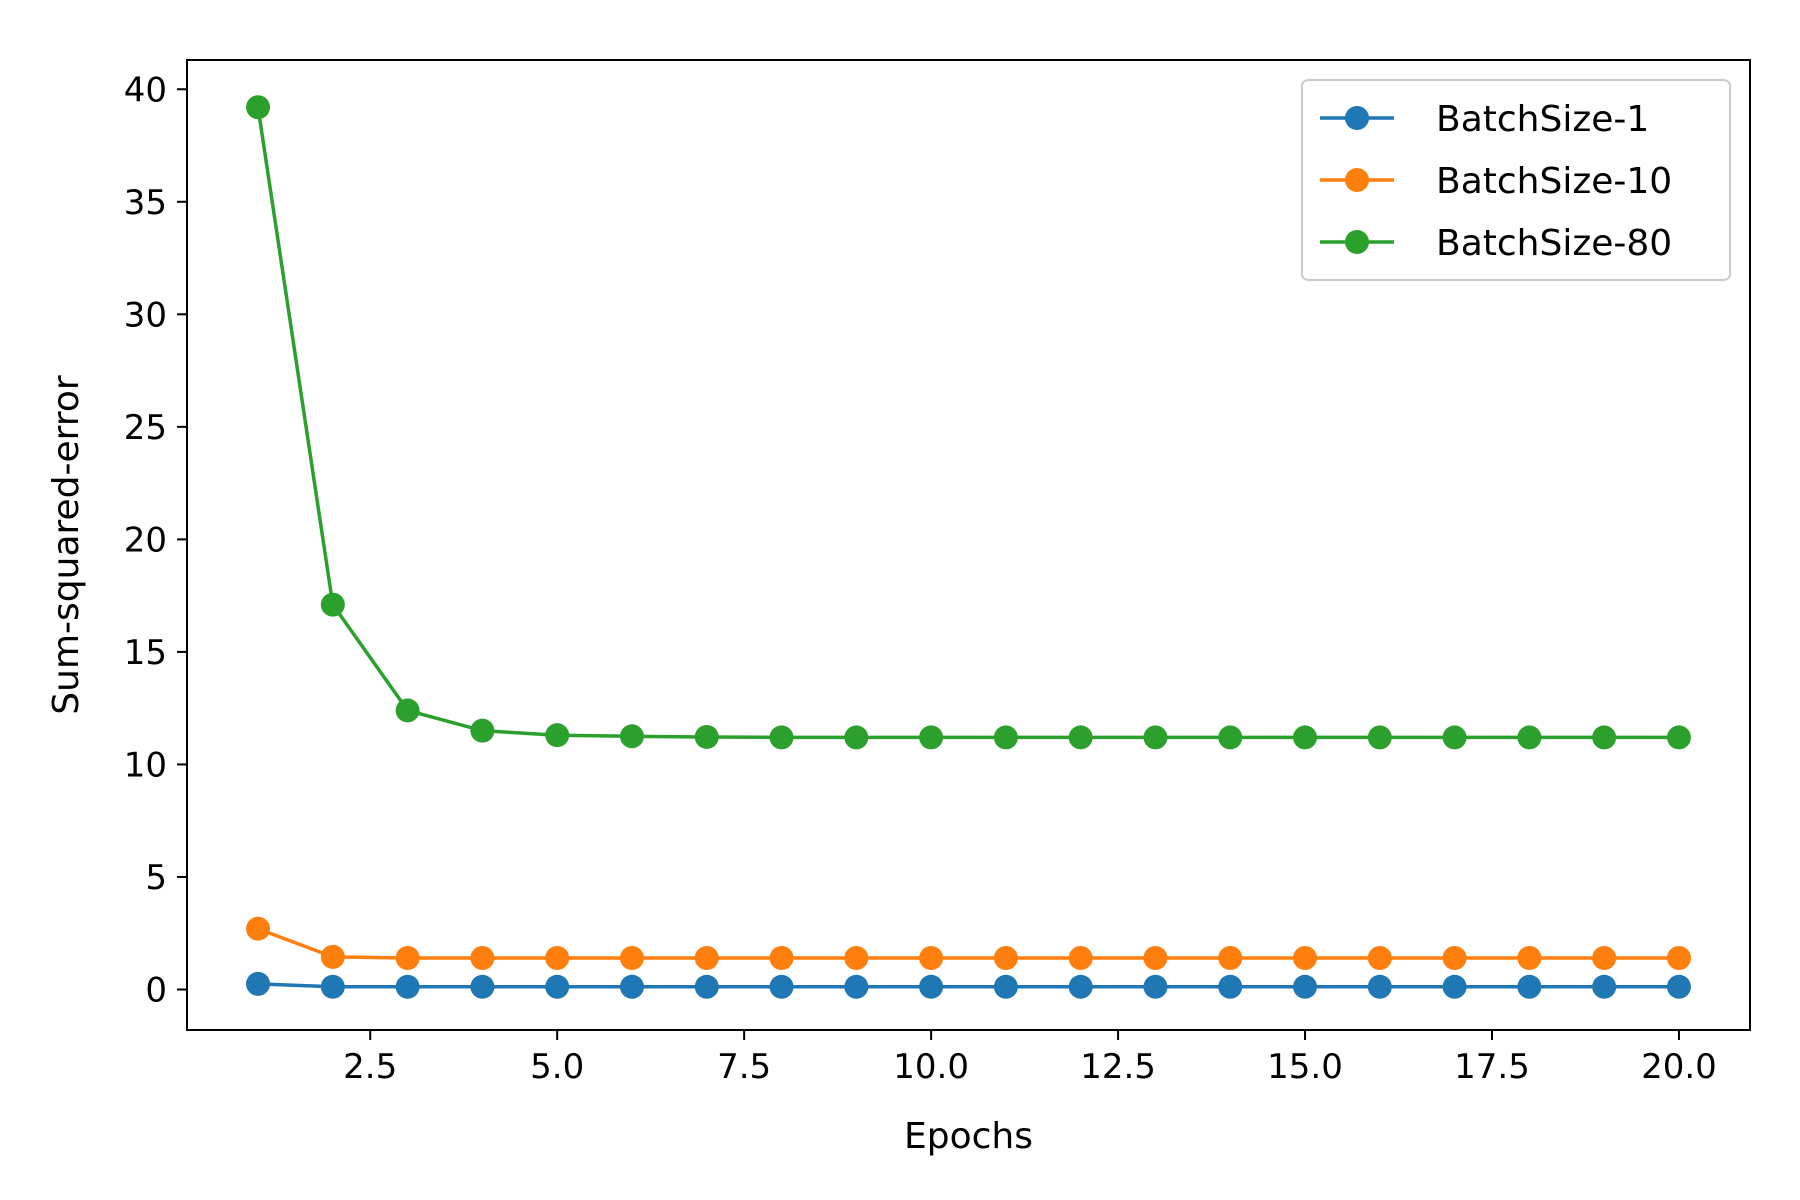 The width and height of the screenshot is (1800, 1200). I want to click on y-tick-label: 25, so click(145, 428).